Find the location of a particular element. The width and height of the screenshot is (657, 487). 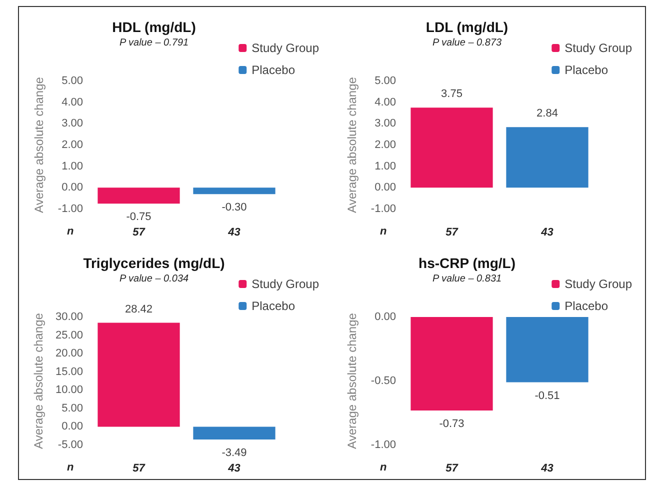

data-label: 3.75 is located at coordinates (451, 94).